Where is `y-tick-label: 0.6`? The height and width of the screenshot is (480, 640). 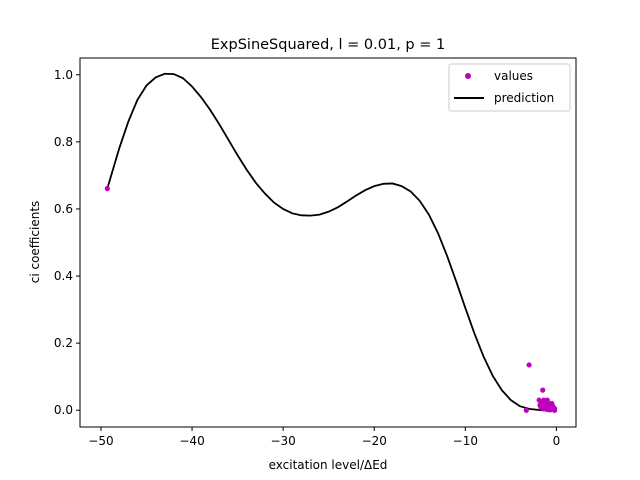 y-tick-label: 0.6 is located at coordinates (63, 209).